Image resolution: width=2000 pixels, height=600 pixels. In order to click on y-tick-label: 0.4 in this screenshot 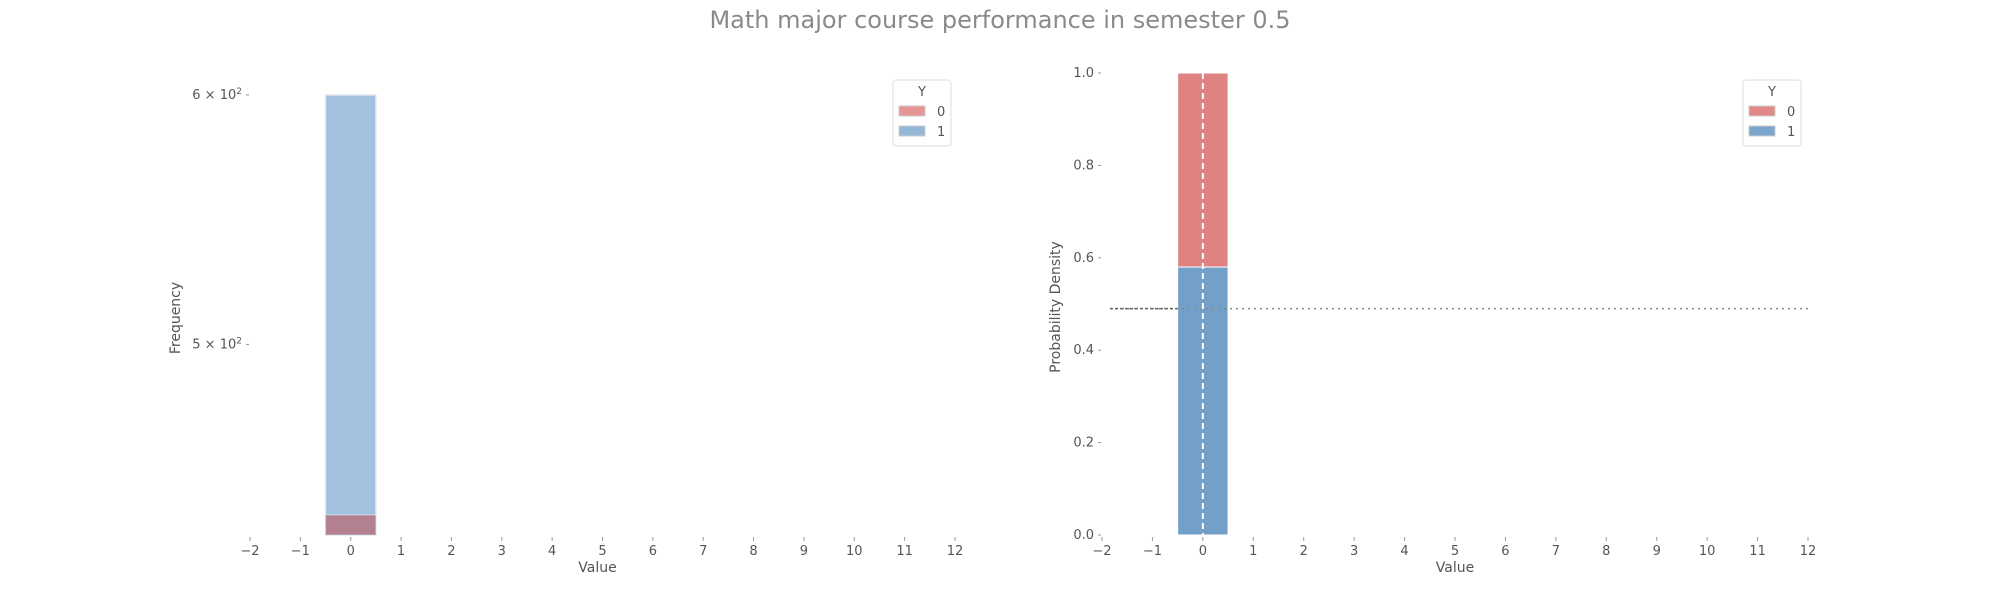, I will do `click(1083, 350)`.